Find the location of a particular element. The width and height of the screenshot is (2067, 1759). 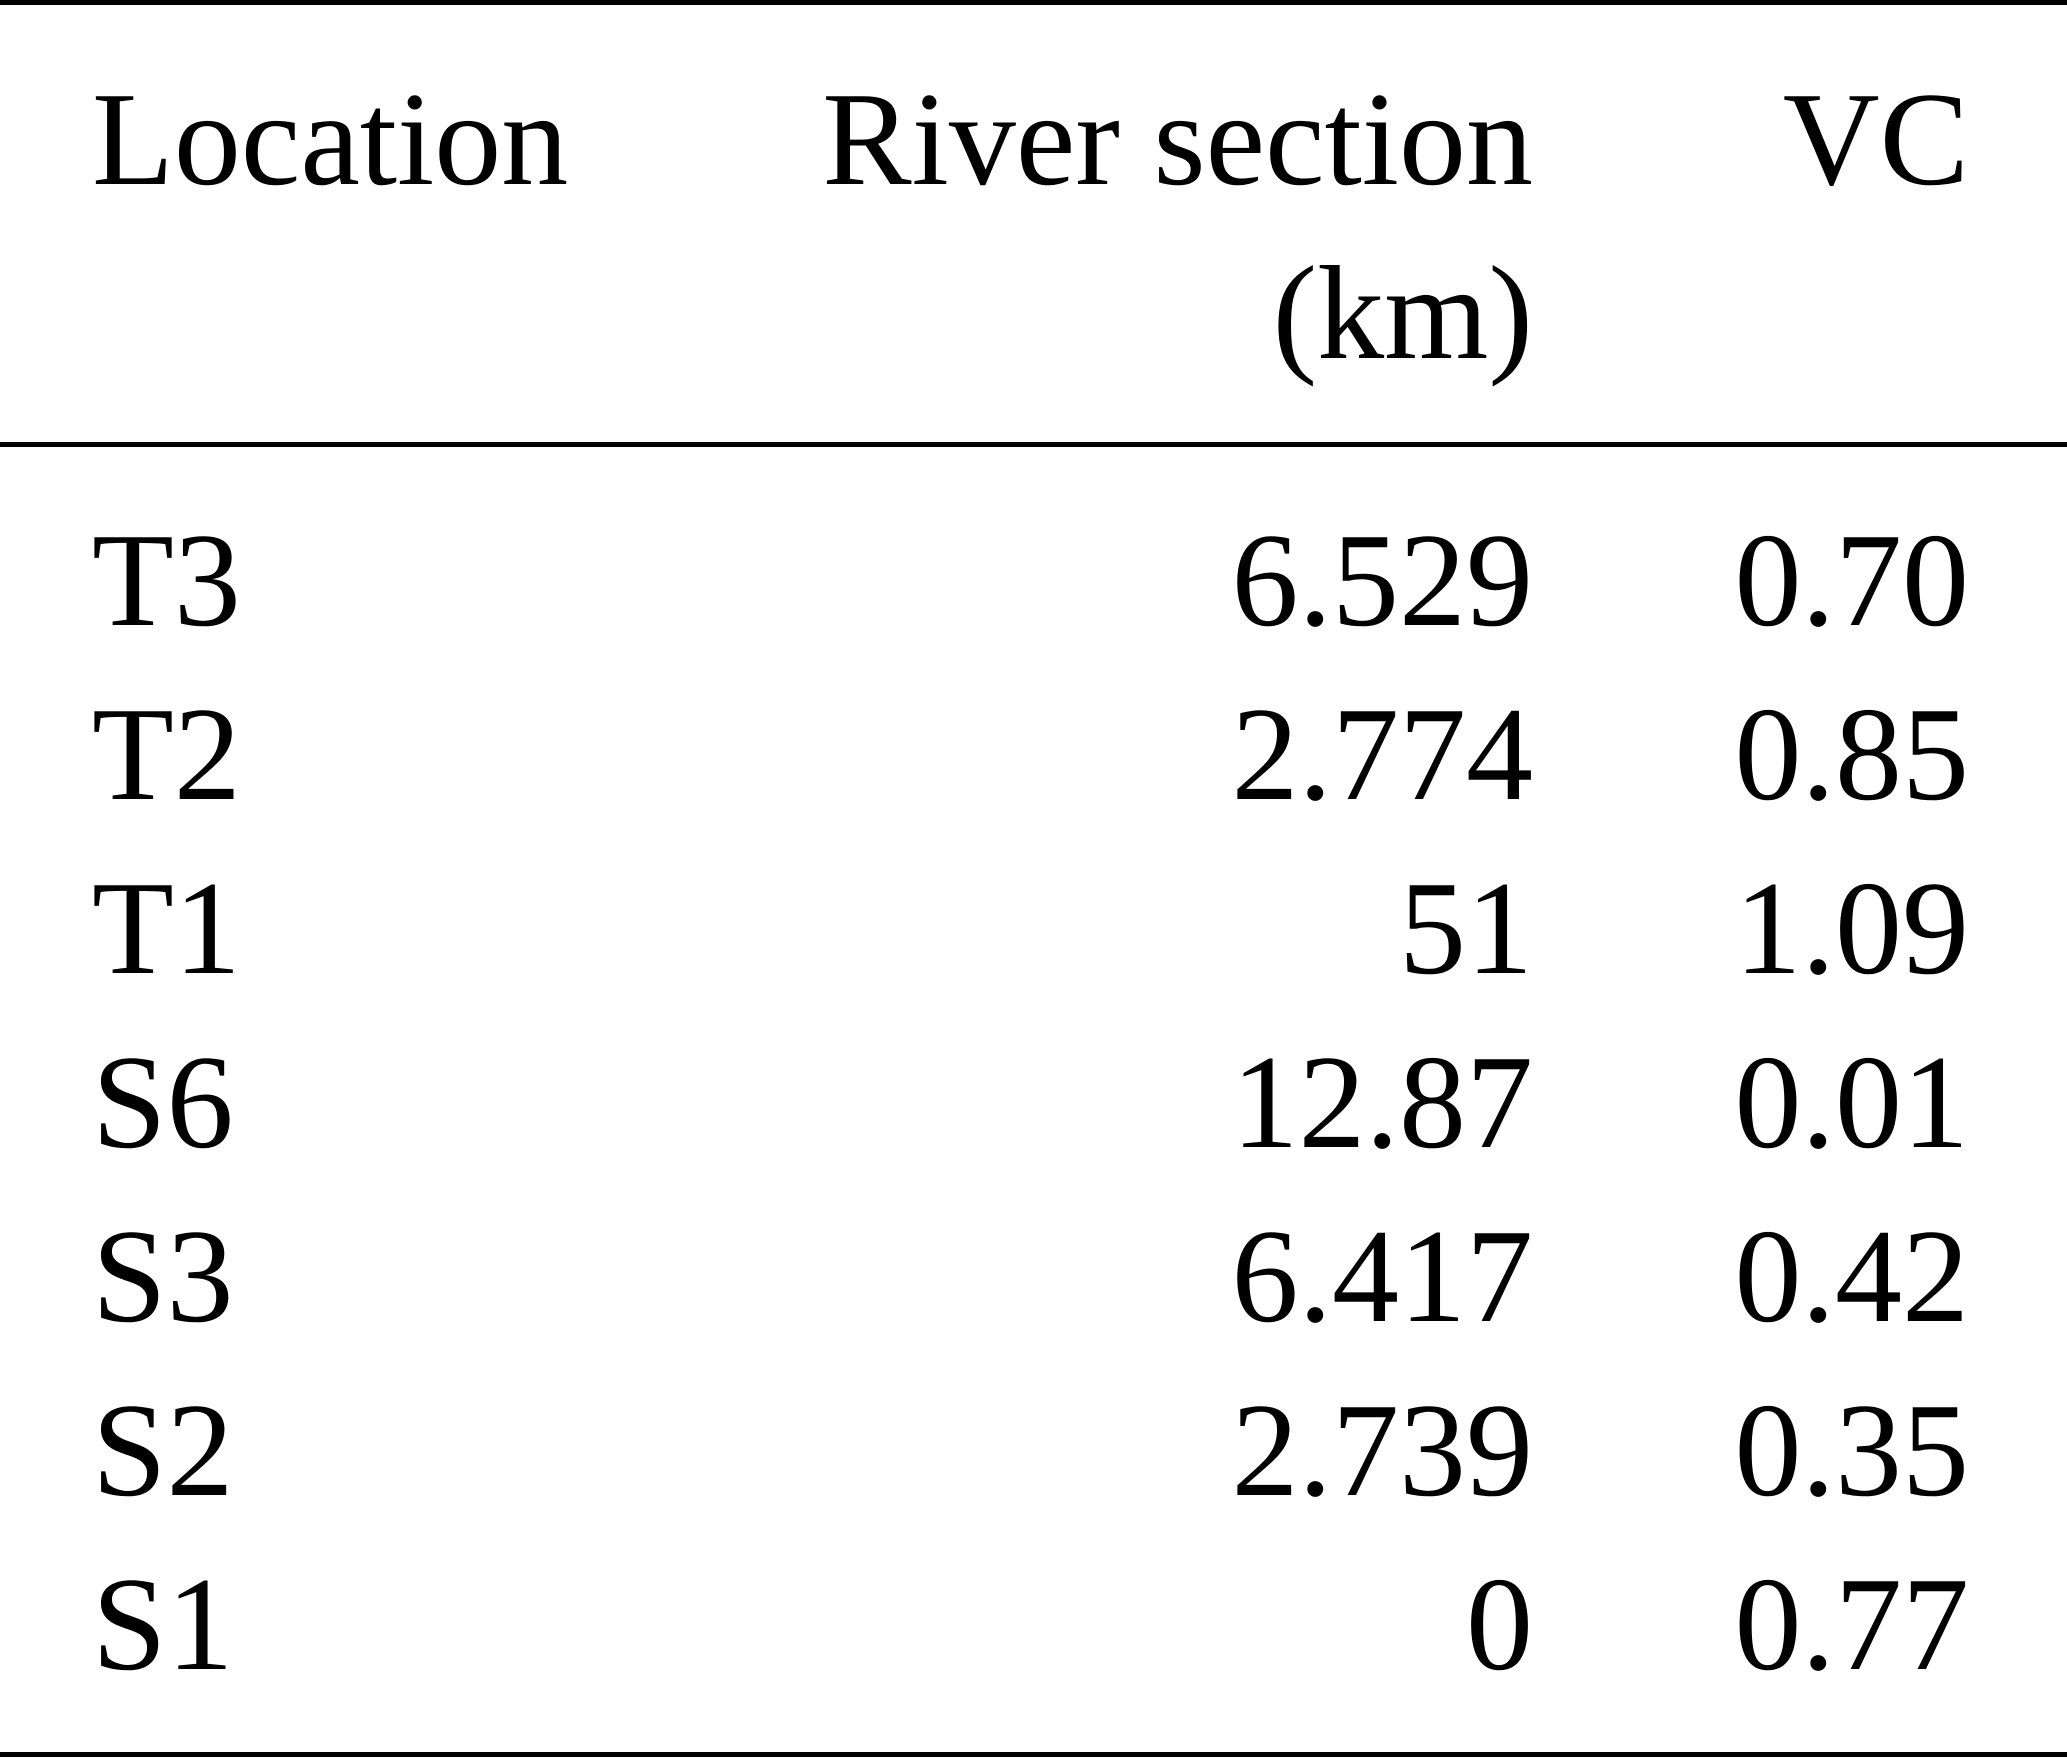

table-row-location: T1 is located at coordinates (166, 928).